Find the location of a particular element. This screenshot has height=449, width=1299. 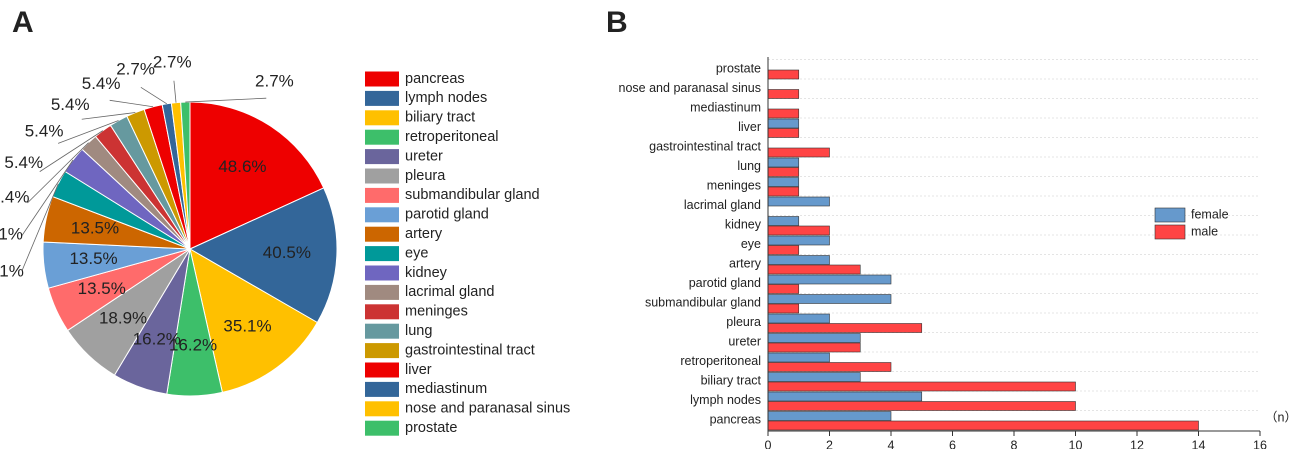

y-tick-label: eye is located at coordinates (751, 244).